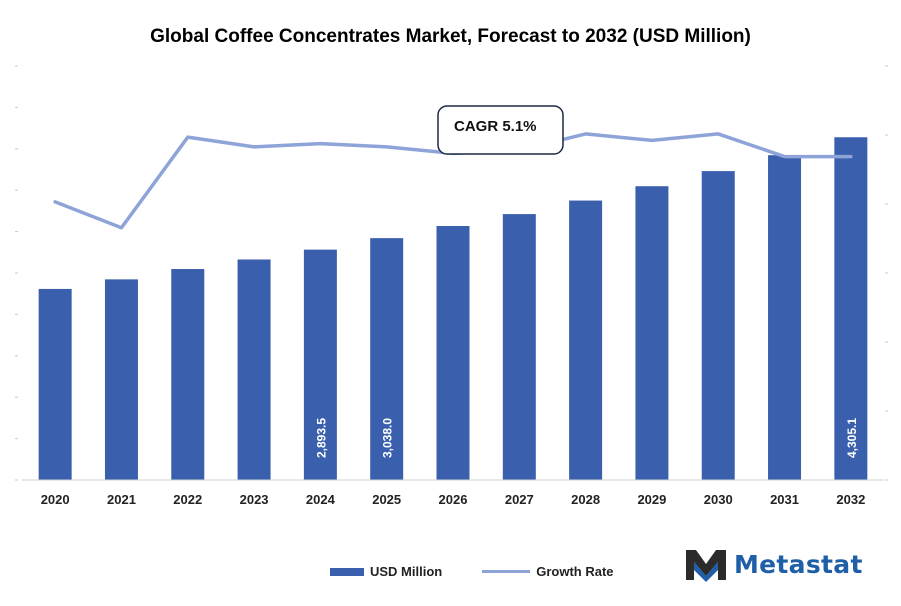  I want to click on bar-2032, so click(851, 308).